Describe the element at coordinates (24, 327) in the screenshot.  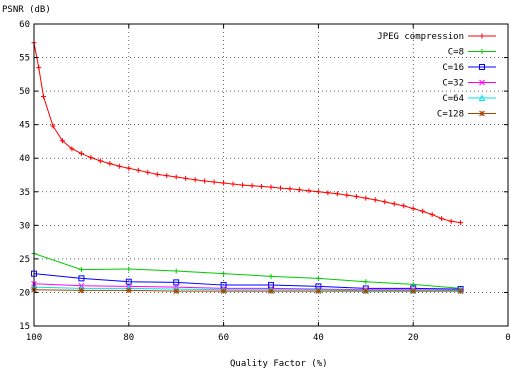
I see `y-tick-label: 15` at that location.